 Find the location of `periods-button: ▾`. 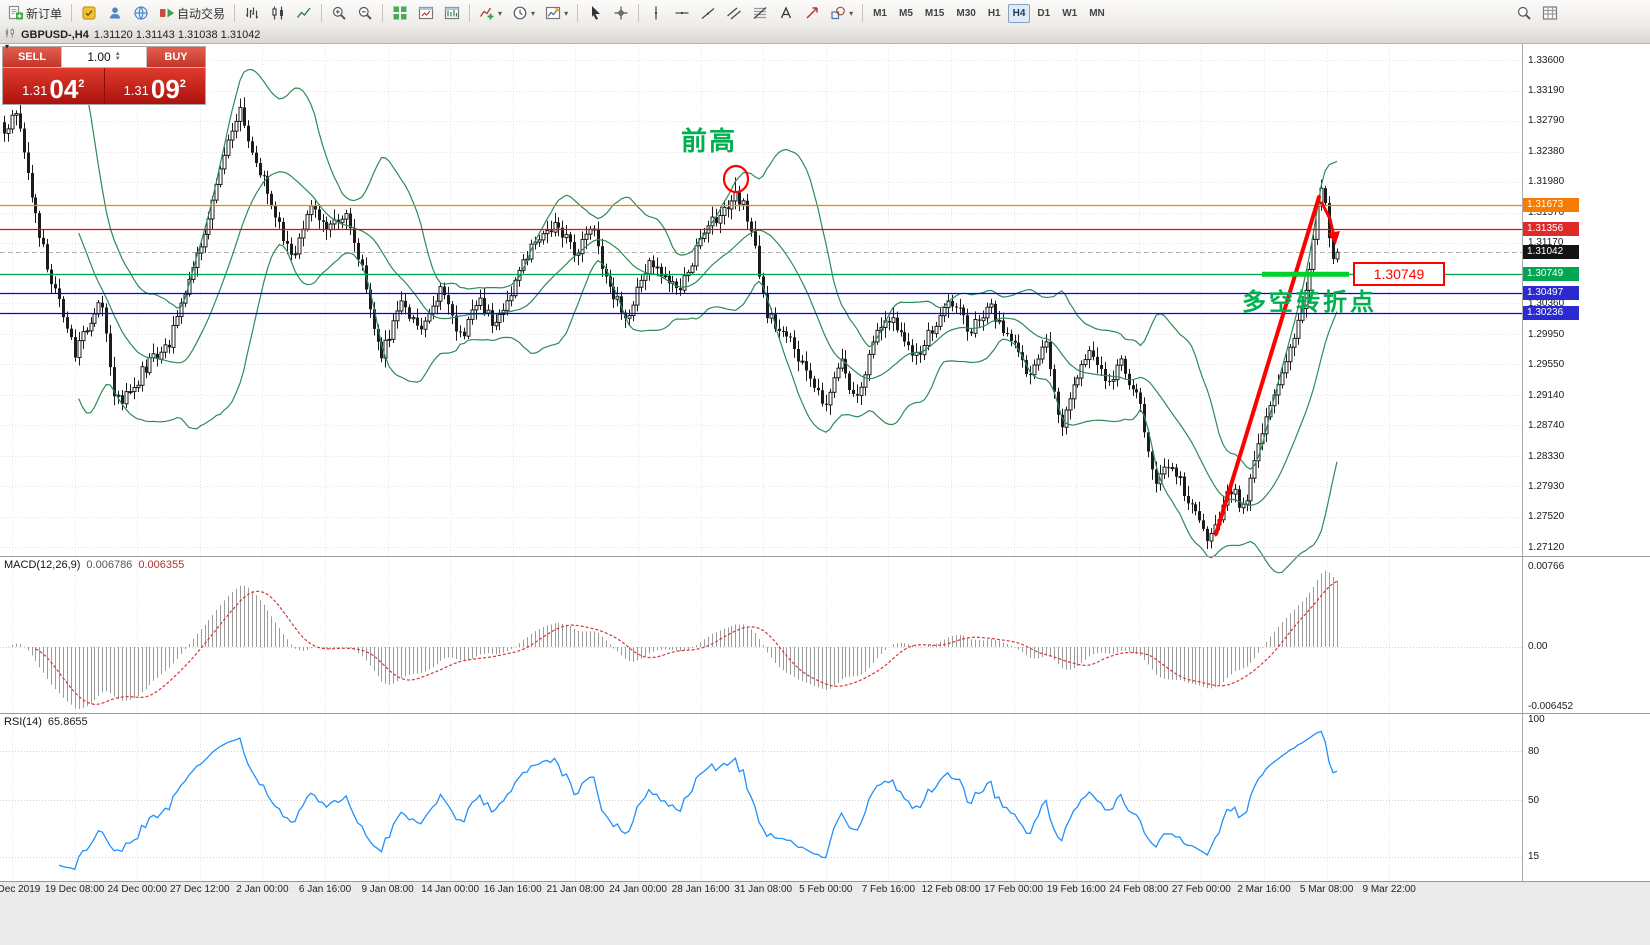

periods-button: ▾ is located at coordinates (523, 13).